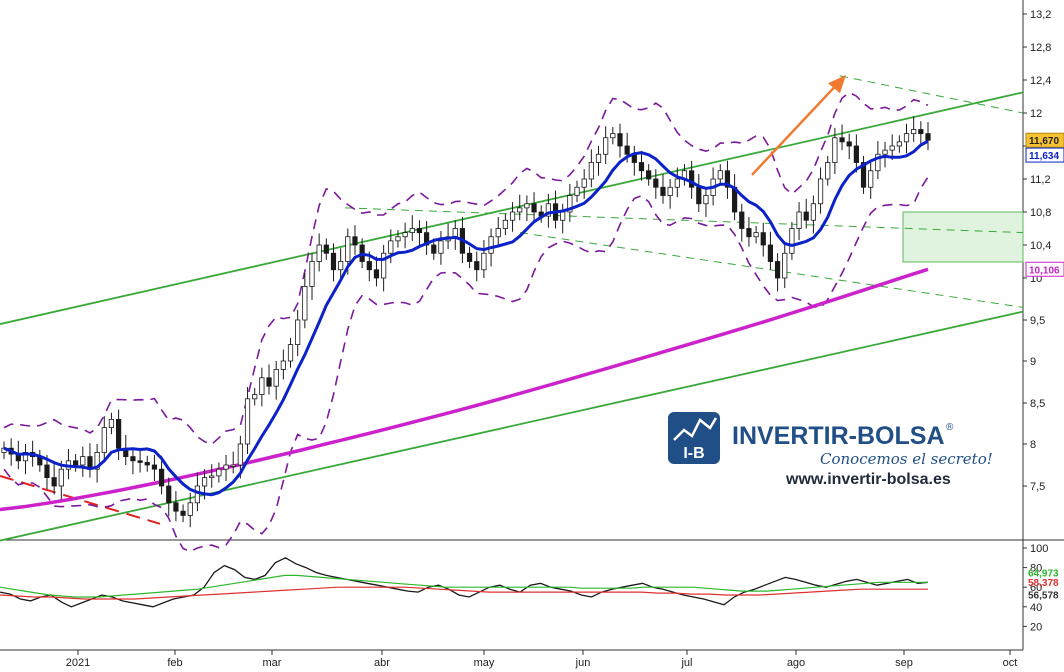  I want to click on logo-badge-text: I-B, so click(693, 453).